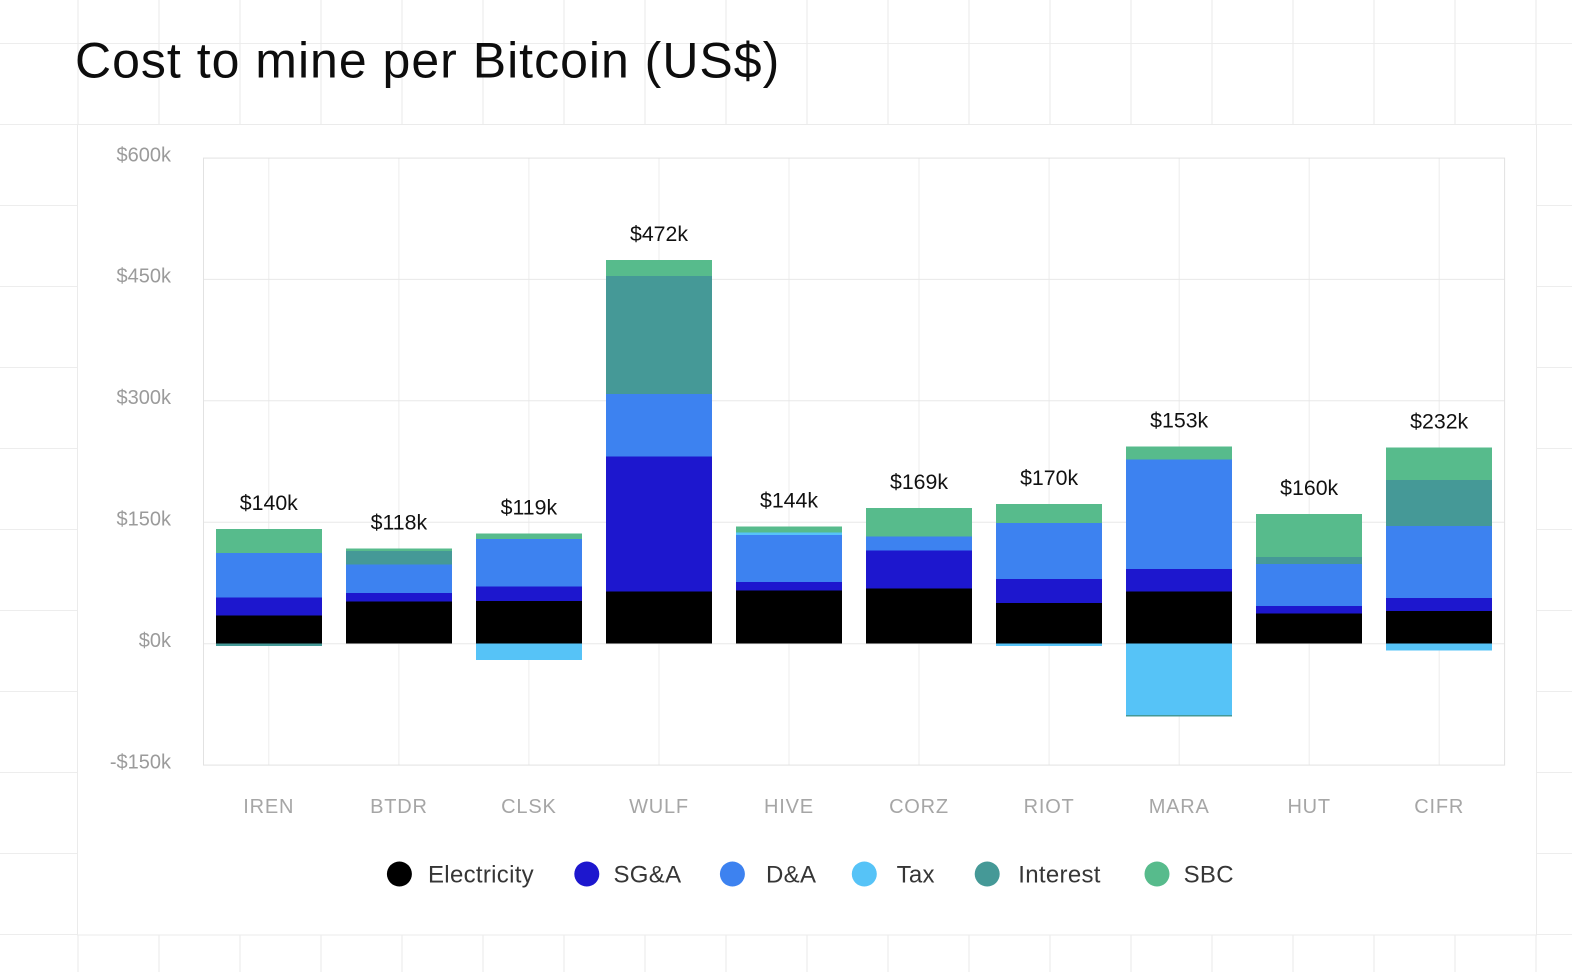 This screenshot has height=972, width=1572. What do you see at coordinates (916, 875) in the screenshot?
I see `svg-text: Tax` at bounding box center [916, 875].